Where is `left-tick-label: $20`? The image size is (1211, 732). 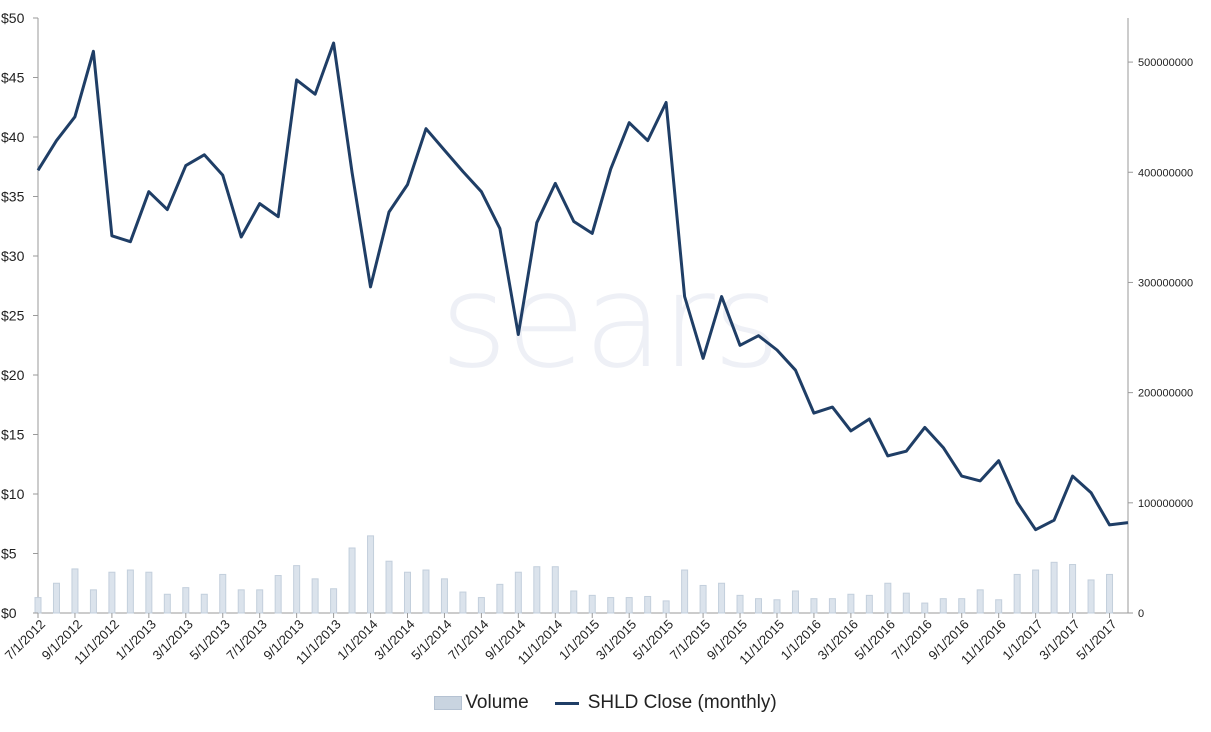
left-tick-label: $20 is located at coordinates (13, 375).